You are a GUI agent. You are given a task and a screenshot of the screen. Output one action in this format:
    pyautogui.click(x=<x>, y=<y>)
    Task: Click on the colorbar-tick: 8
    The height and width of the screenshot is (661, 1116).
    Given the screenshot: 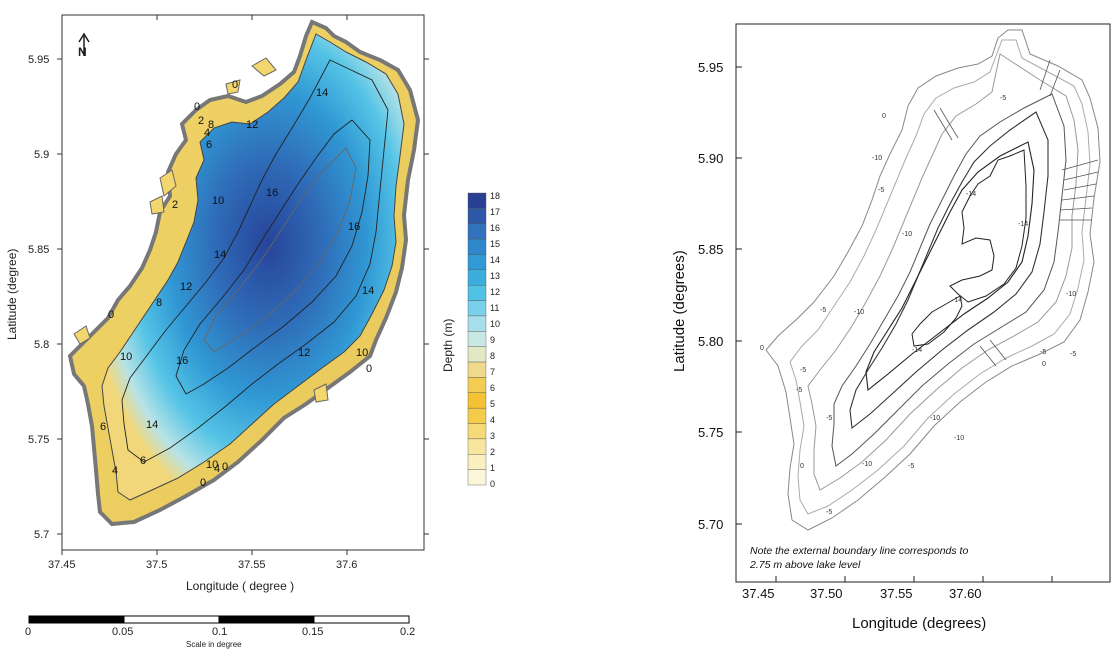 What is the action you would take?
    pyautogui.click(x=492, y=356)
    